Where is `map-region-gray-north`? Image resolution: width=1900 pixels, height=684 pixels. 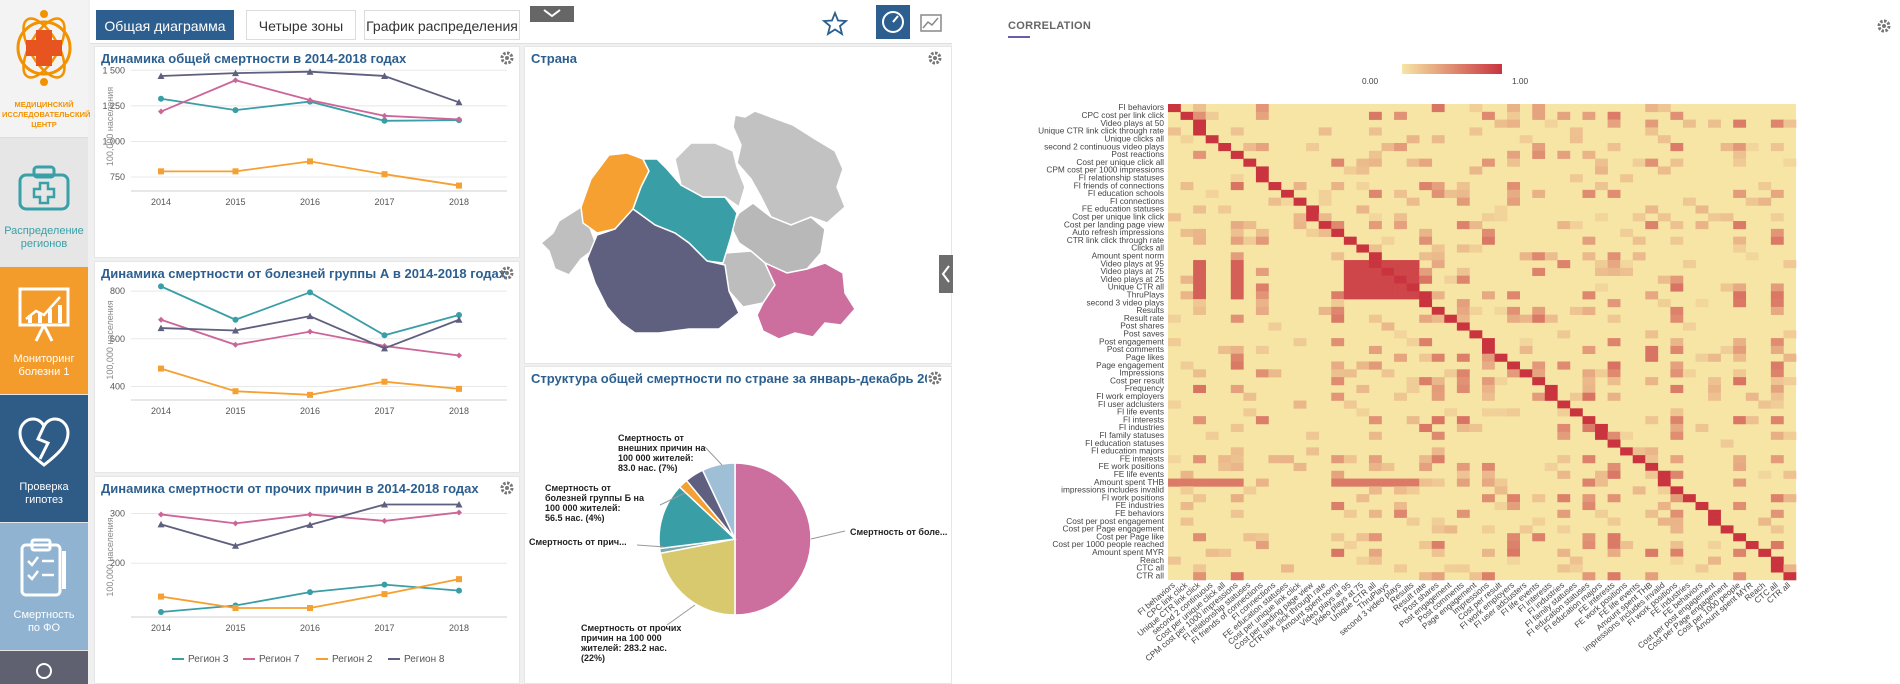 map-region-gray-north is located at coordinates (710, 175).